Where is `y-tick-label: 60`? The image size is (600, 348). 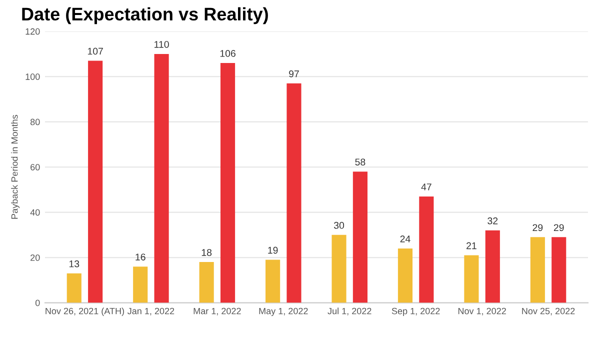 y-tick-label: 60 is located at coordinates (35, 167).